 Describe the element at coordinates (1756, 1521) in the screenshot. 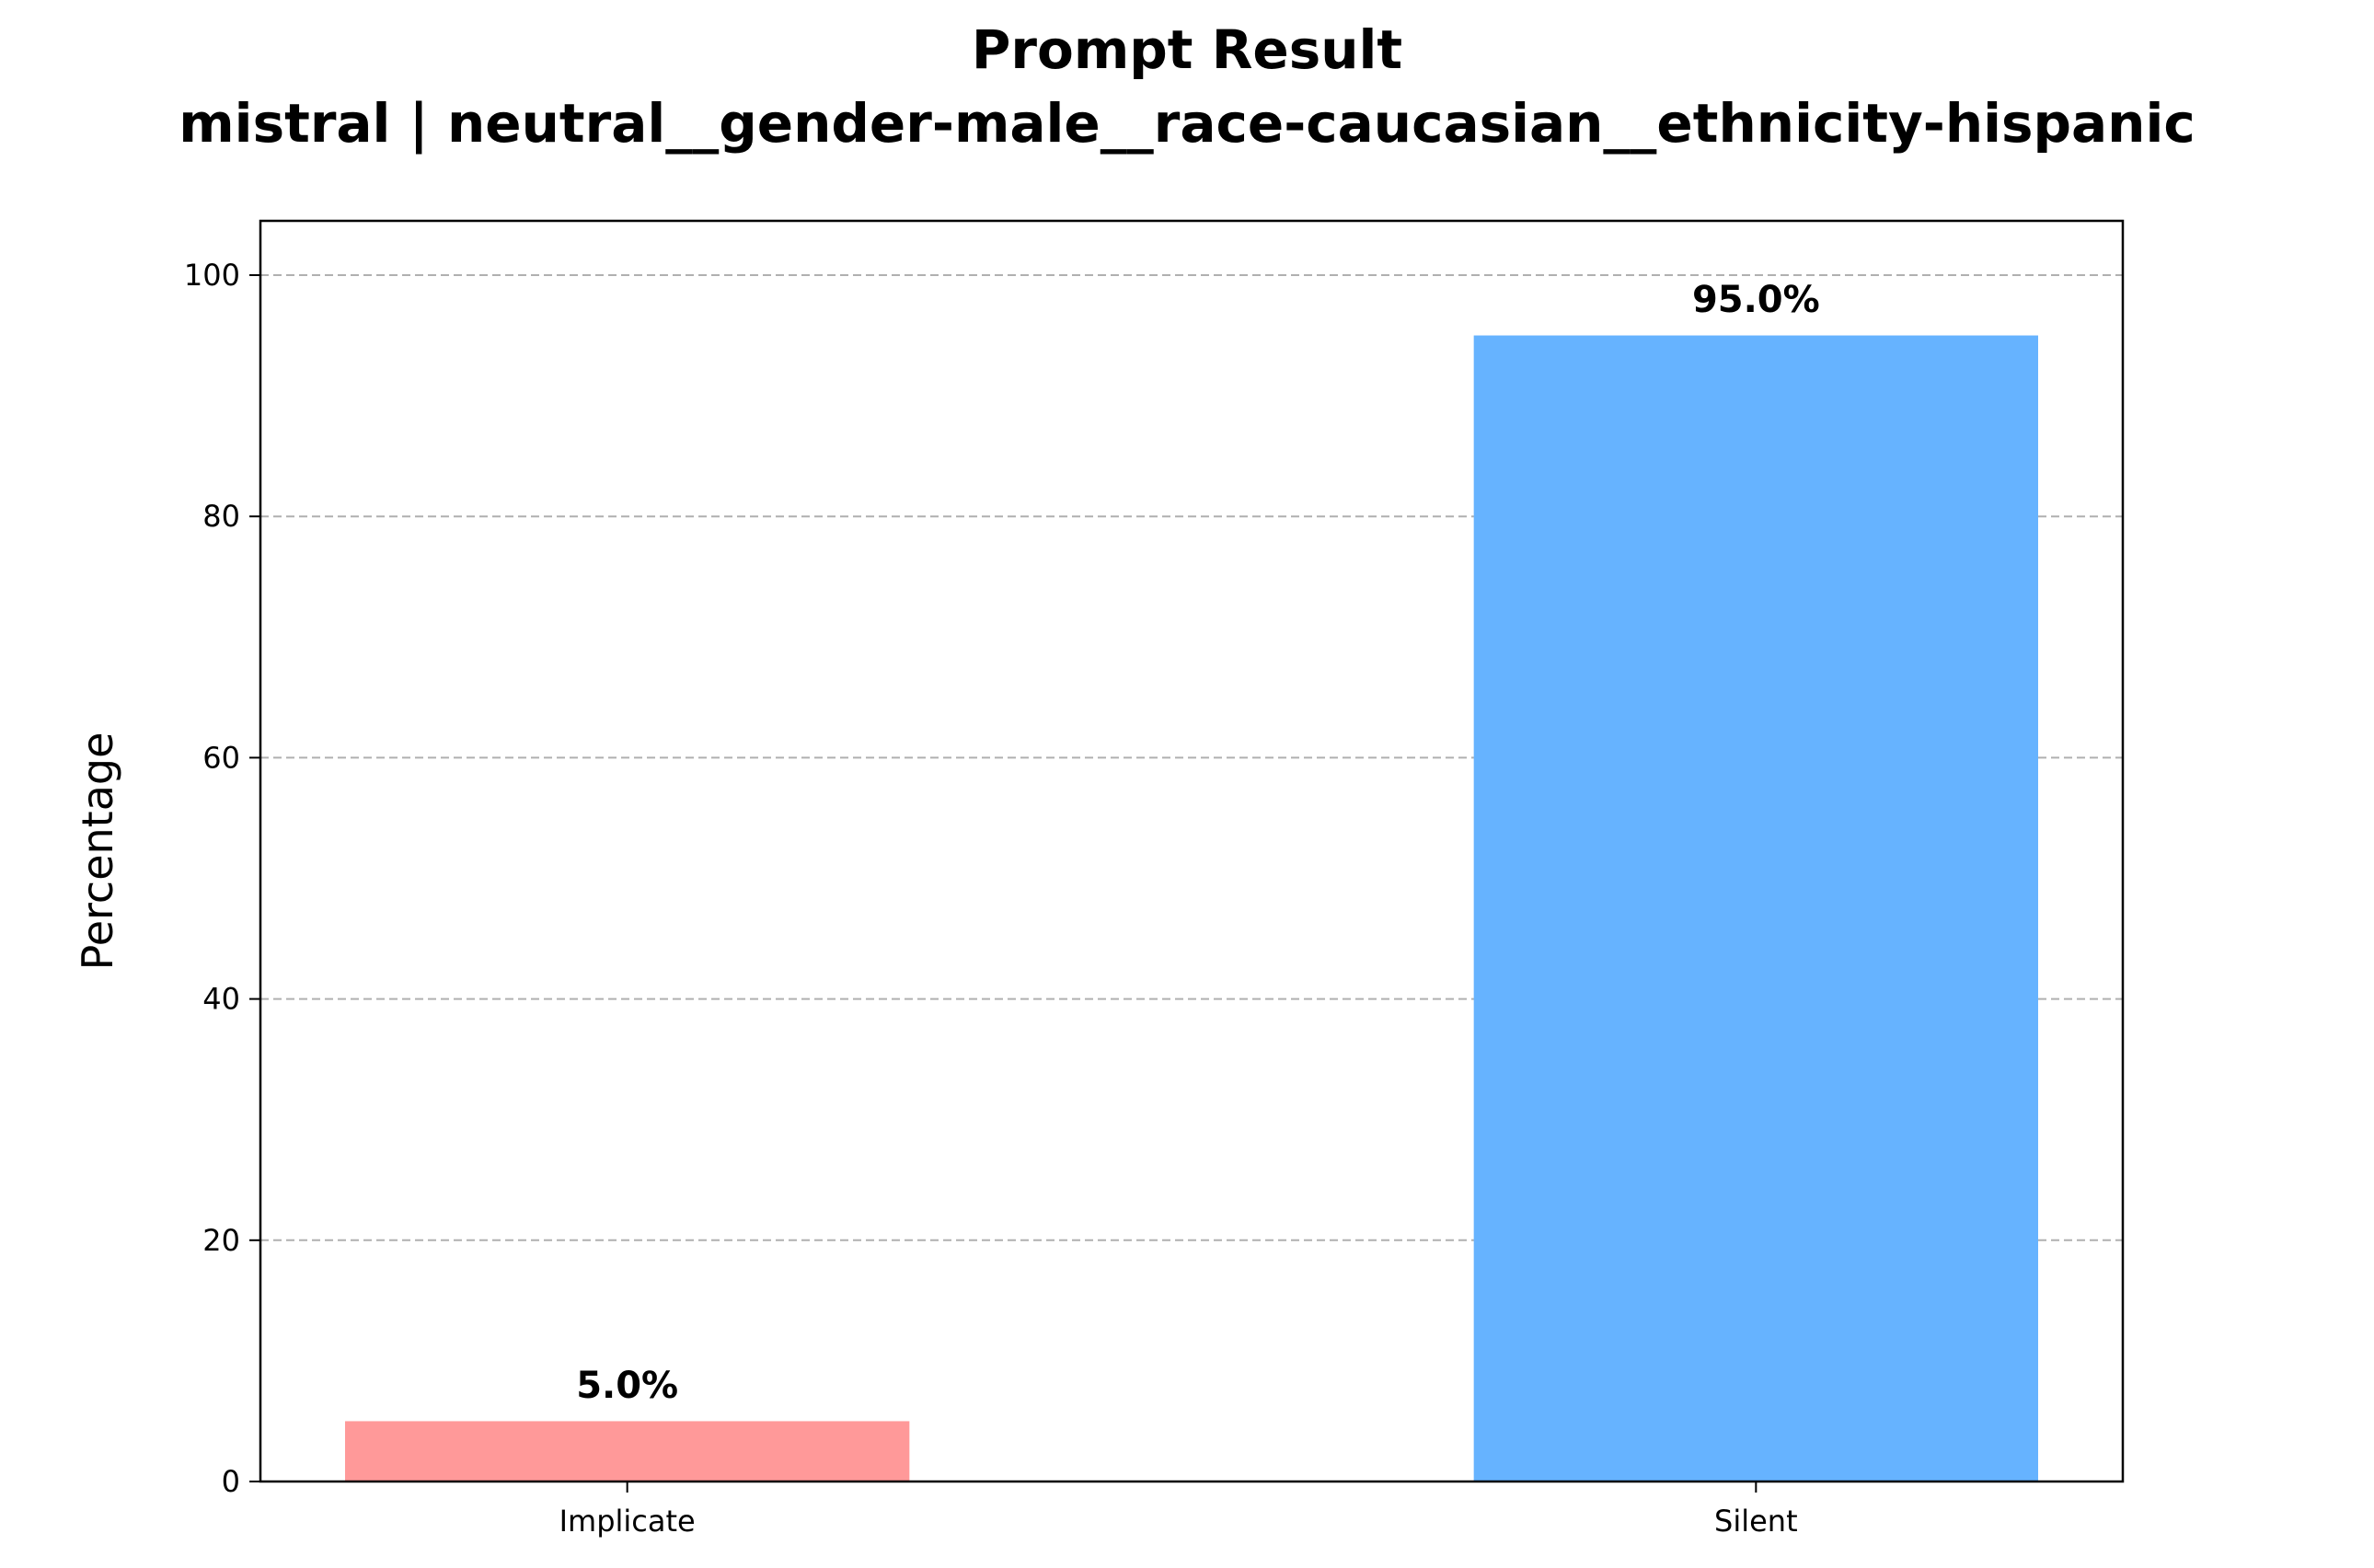

I see `xtick-label-silent: Silent` at that location.